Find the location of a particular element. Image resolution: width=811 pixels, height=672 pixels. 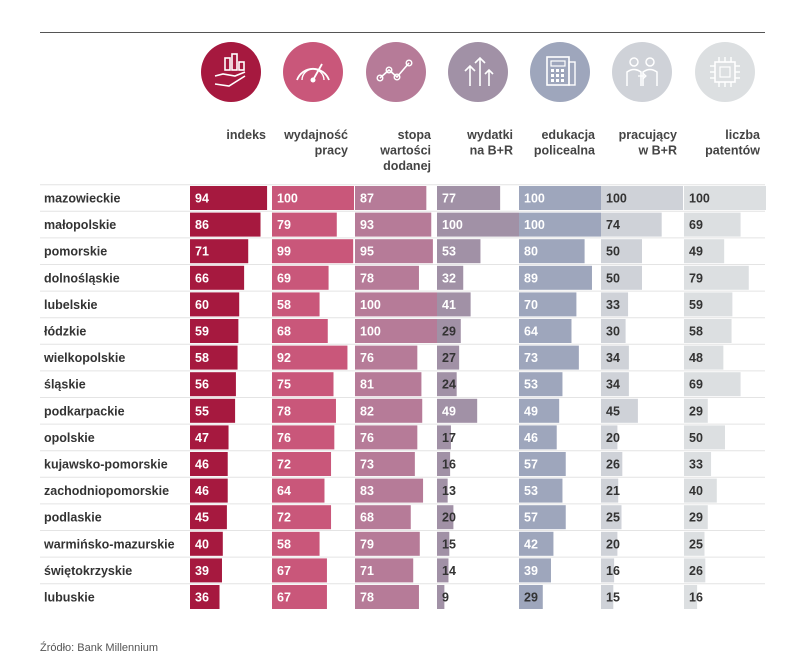

value-label-pracujacy: 45 is located at coordinates (613, 411).